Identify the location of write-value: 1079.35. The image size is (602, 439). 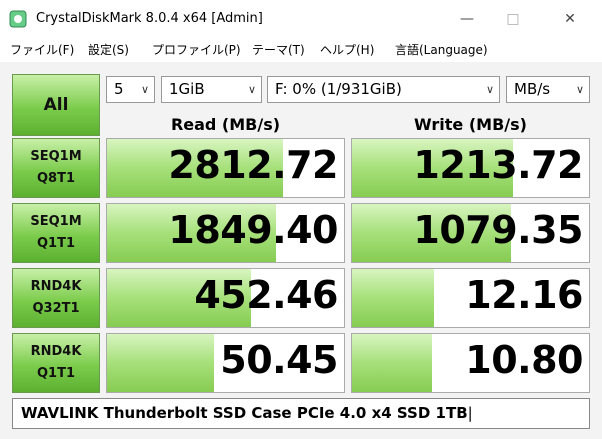
(498, 230).